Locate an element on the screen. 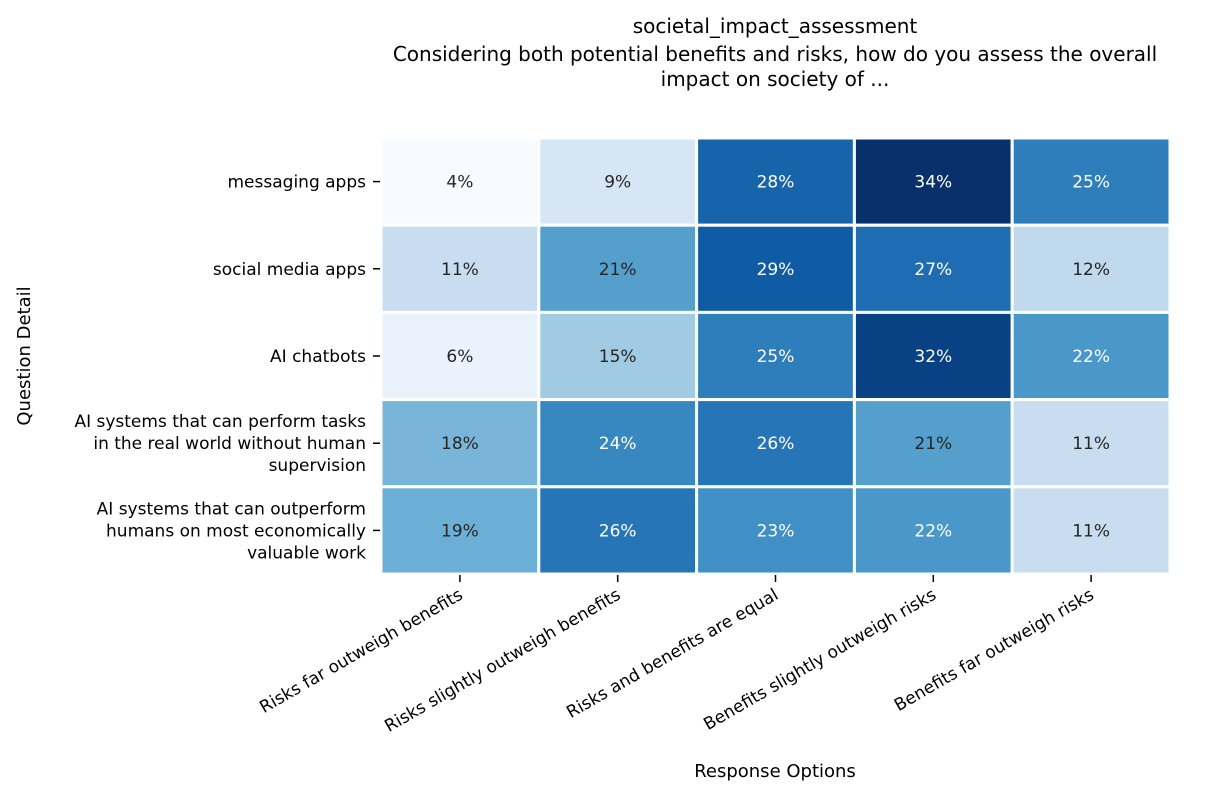 This screenshot has height=797, width=1227. cell-value-label: 12% is located at coordinates (1091, 270).